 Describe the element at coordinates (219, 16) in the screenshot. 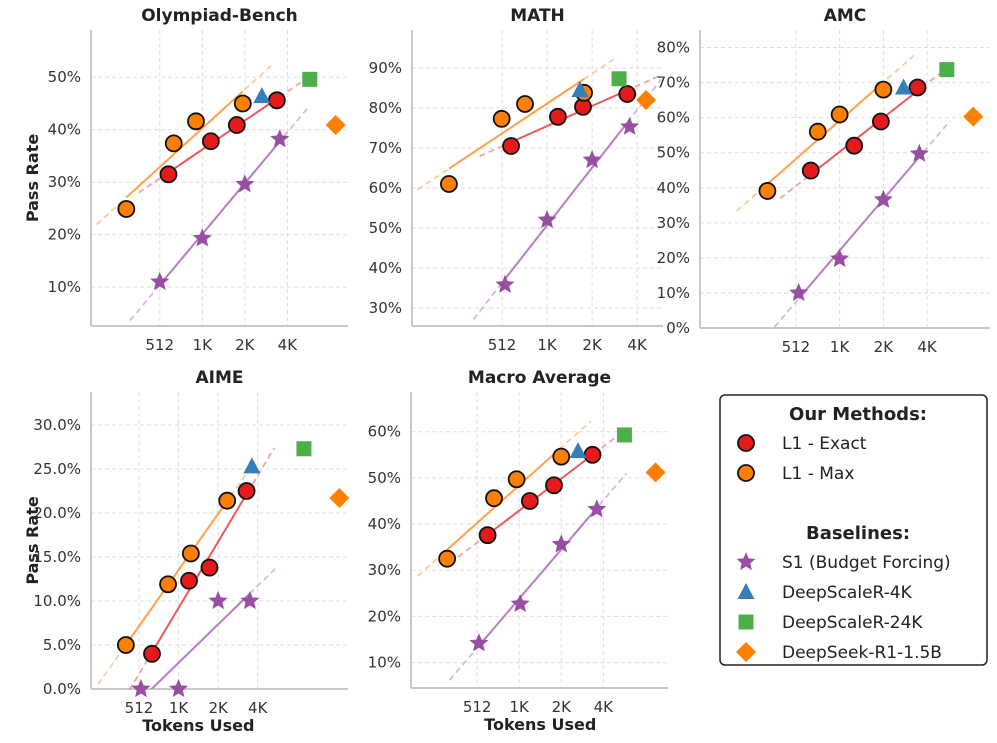

I see `subplot-title: Olympiad-Bench` at that location.